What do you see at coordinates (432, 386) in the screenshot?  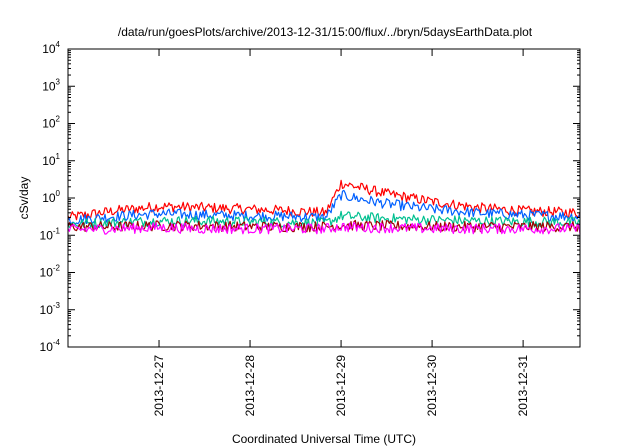 I see `x-tick-label: 2013-12-30` at bounding box center [432, 386].